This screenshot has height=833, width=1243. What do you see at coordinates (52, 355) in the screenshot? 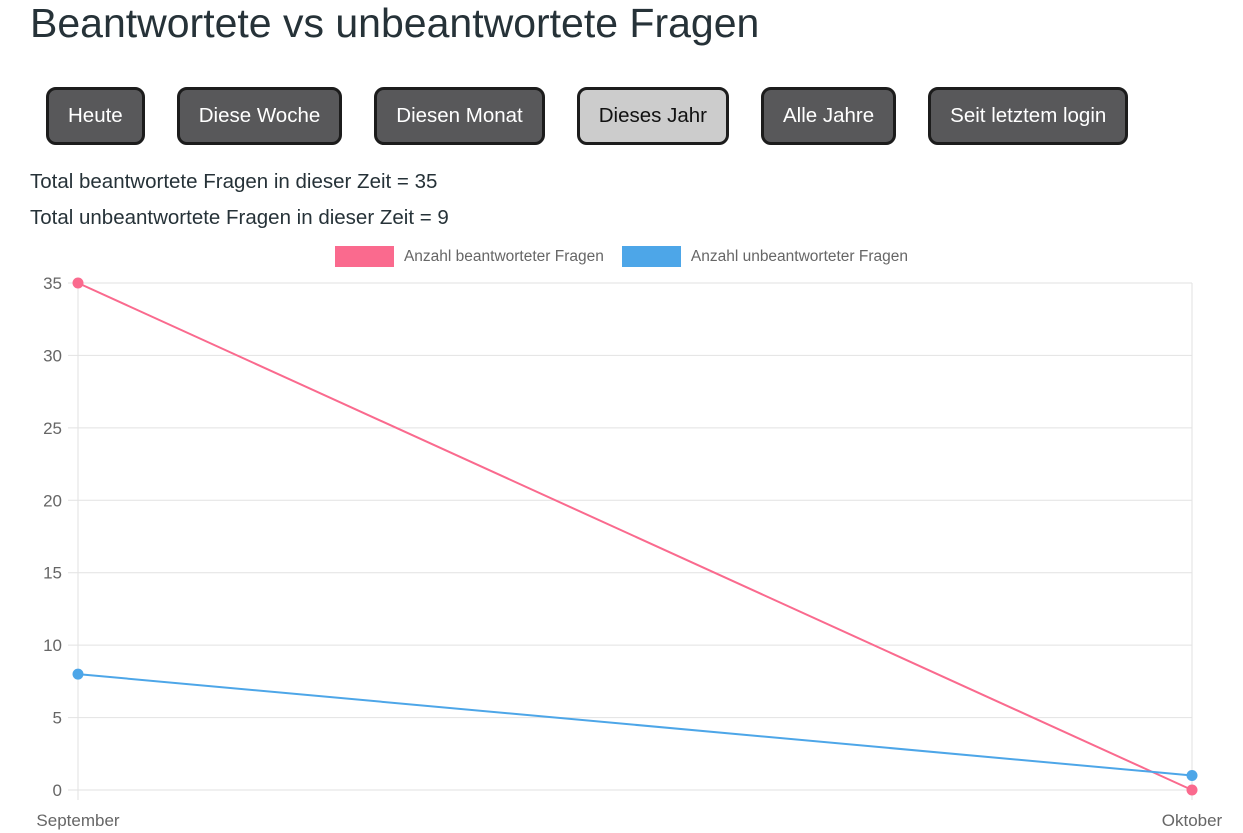
I see `y-axis-tick-label: 30` at bounding box center [52, 355].